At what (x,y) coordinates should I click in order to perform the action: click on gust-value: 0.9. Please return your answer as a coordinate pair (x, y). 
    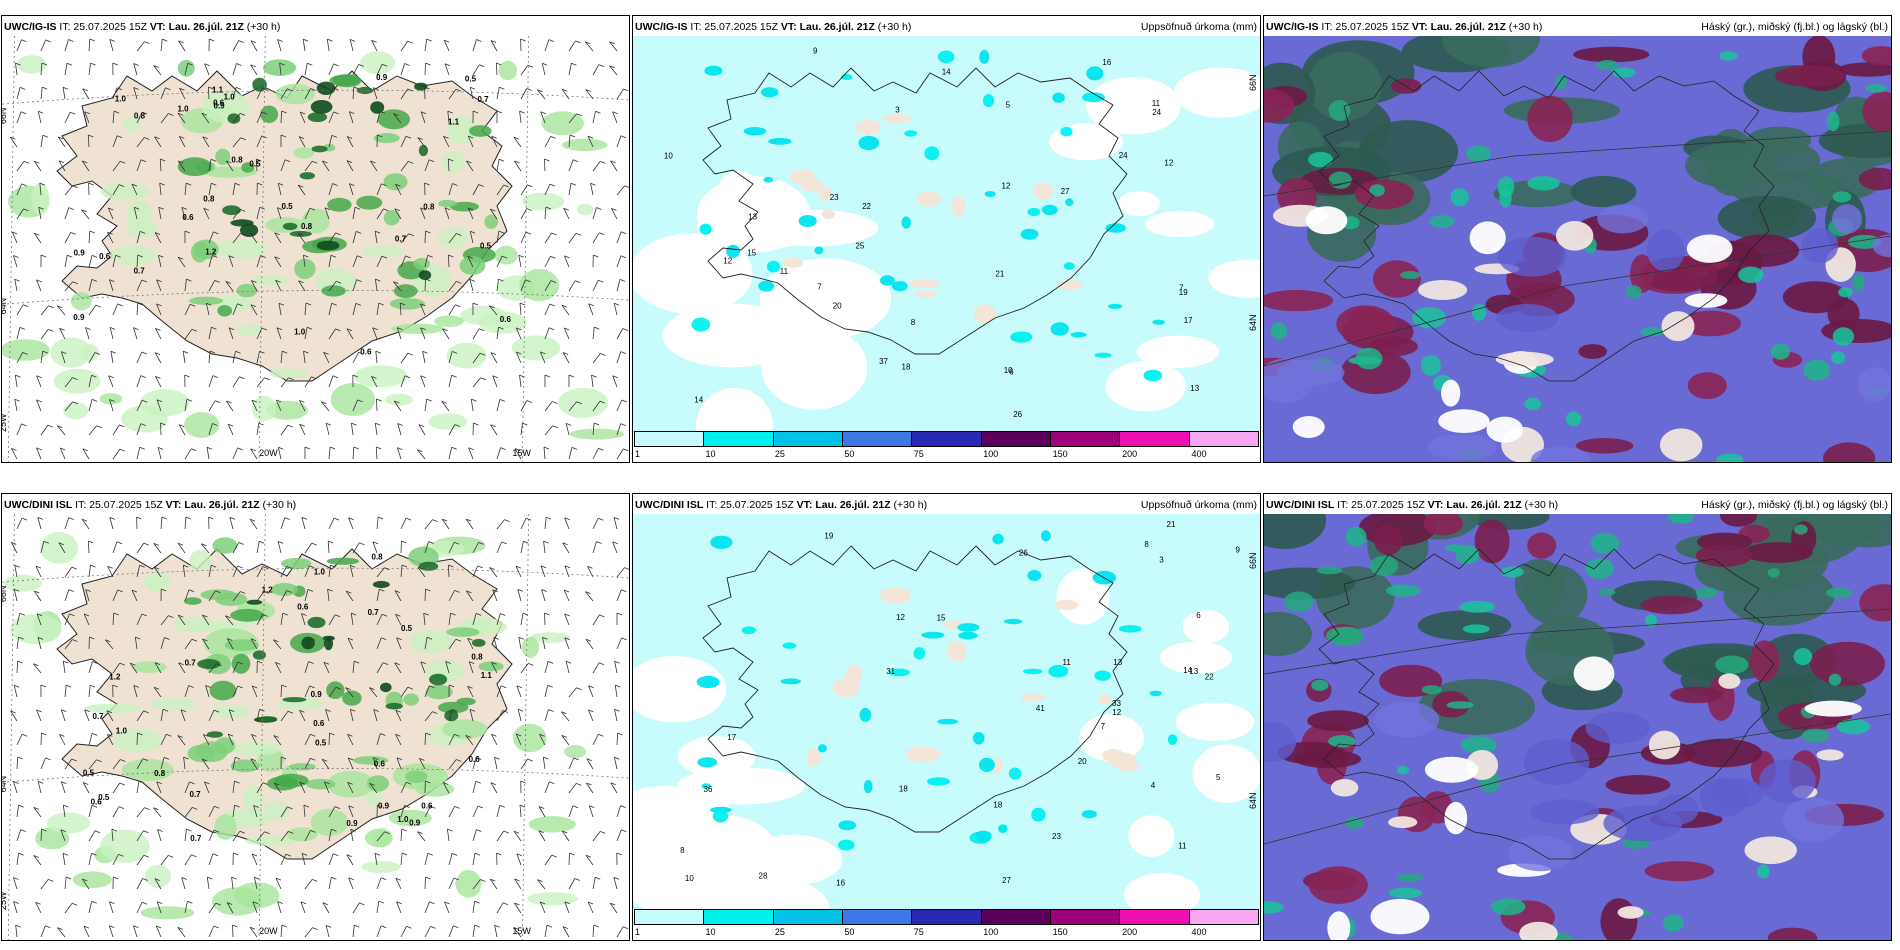
    Looking at the image, I should click on (384, 806).